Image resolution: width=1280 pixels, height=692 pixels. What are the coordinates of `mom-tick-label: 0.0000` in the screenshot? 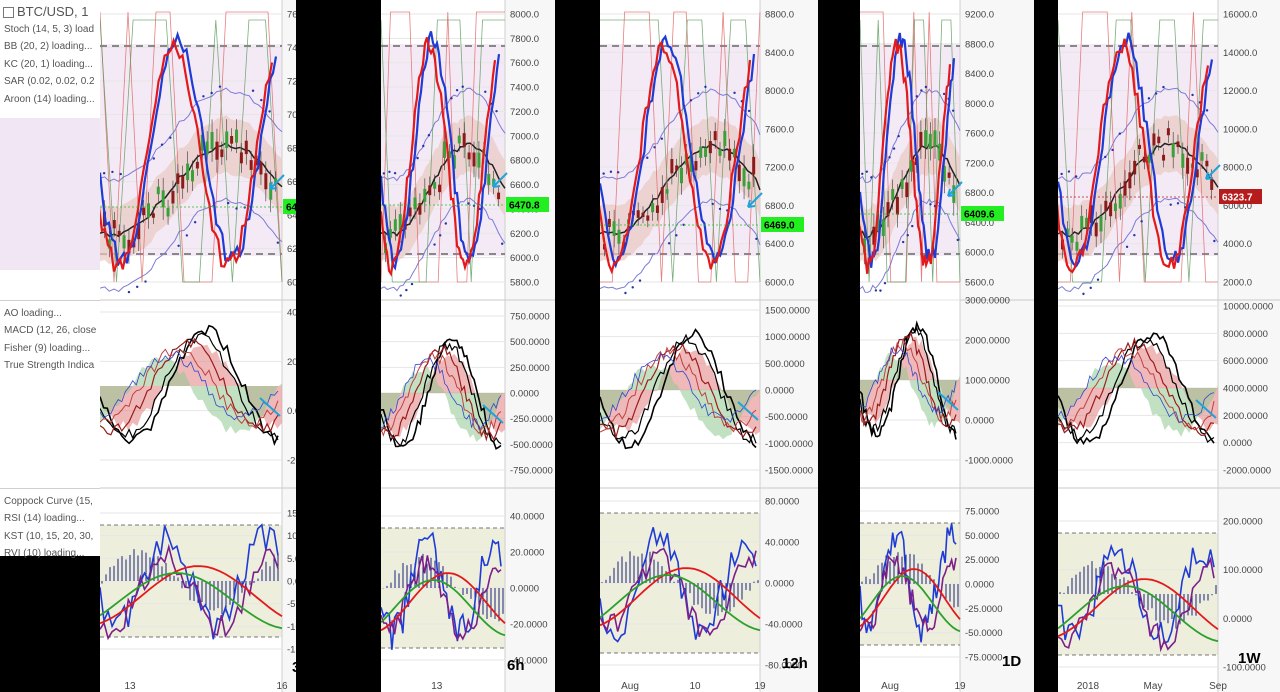 It's located at (291, 582).